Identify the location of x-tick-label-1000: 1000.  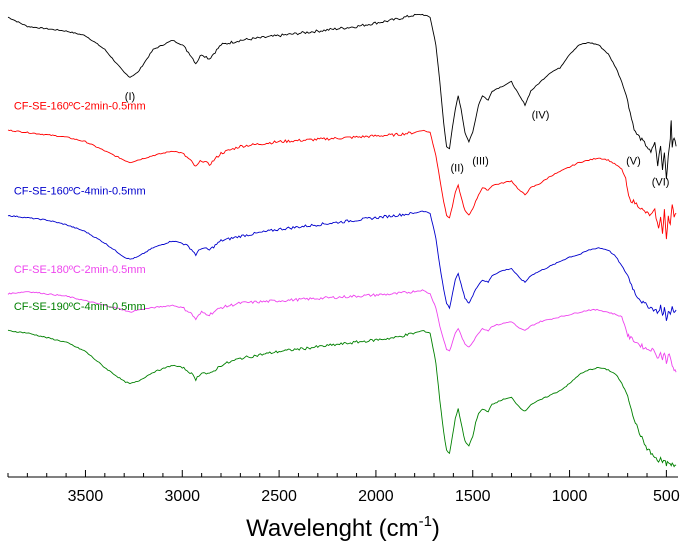
(570, 496).